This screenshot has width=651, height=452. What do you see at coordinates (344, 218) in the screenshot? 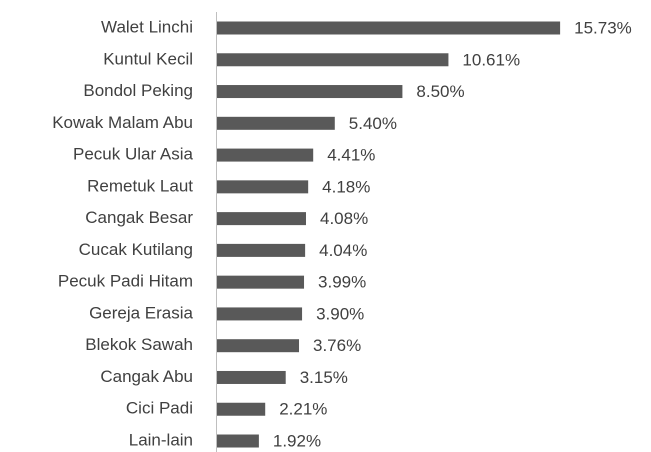
I see `value-label: 4.08%` at bounding box center [344, 218].